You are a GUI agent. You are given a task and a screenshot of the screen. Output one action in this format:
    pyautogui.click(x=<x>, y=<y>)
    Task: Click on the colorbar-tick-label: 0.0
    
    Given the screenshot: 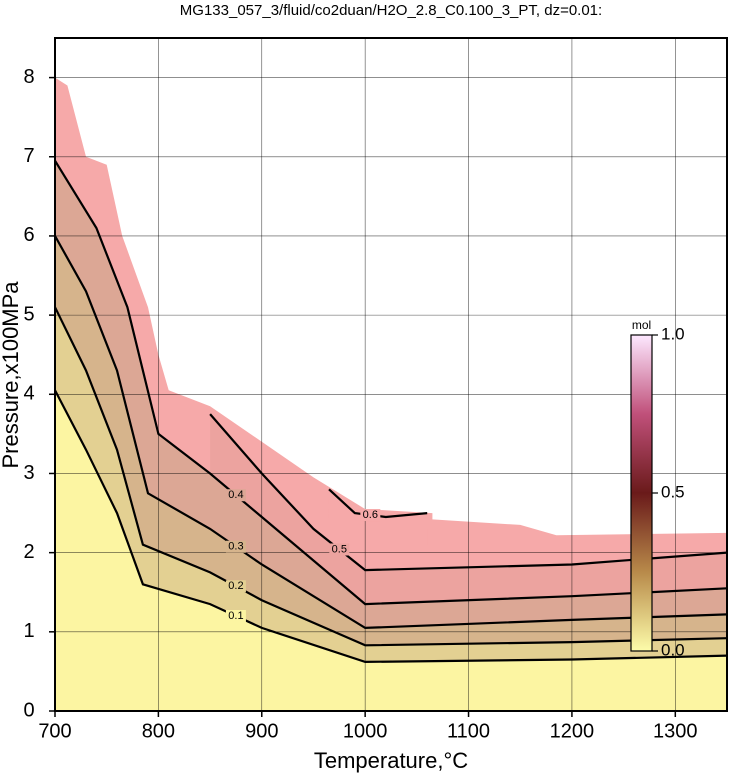 What is the action you would take?
    pyautogui.click(x=673, y=649)
    